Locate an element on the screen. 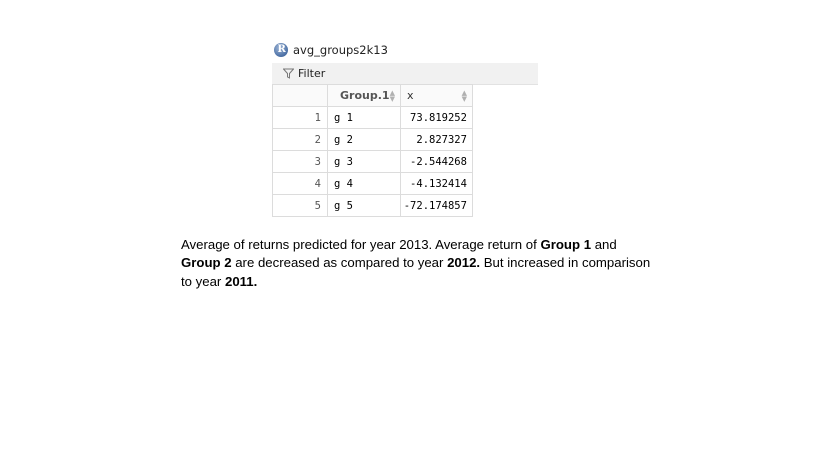  row-index: 4 is located at coordinates (300, 183).